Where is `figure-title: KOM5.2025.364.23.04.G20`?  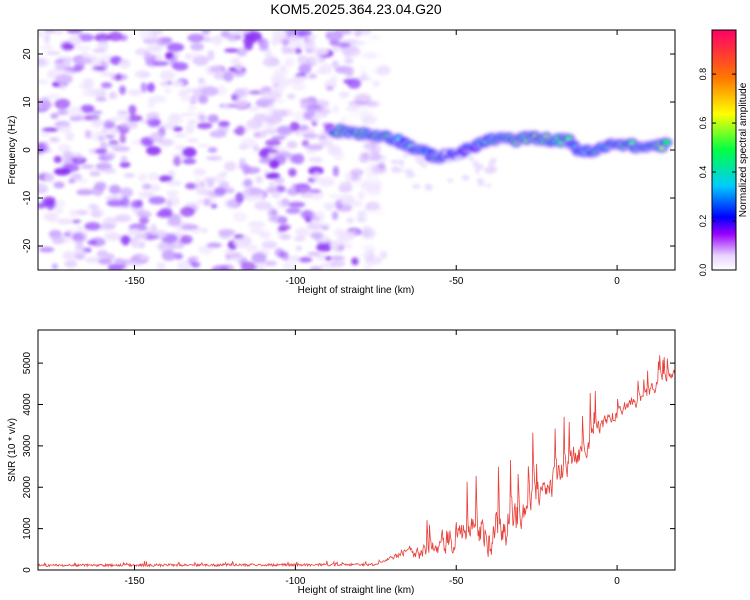 figure-title: KOM5.2025.364.23.04.G20 is located at coordinates (355, 9).